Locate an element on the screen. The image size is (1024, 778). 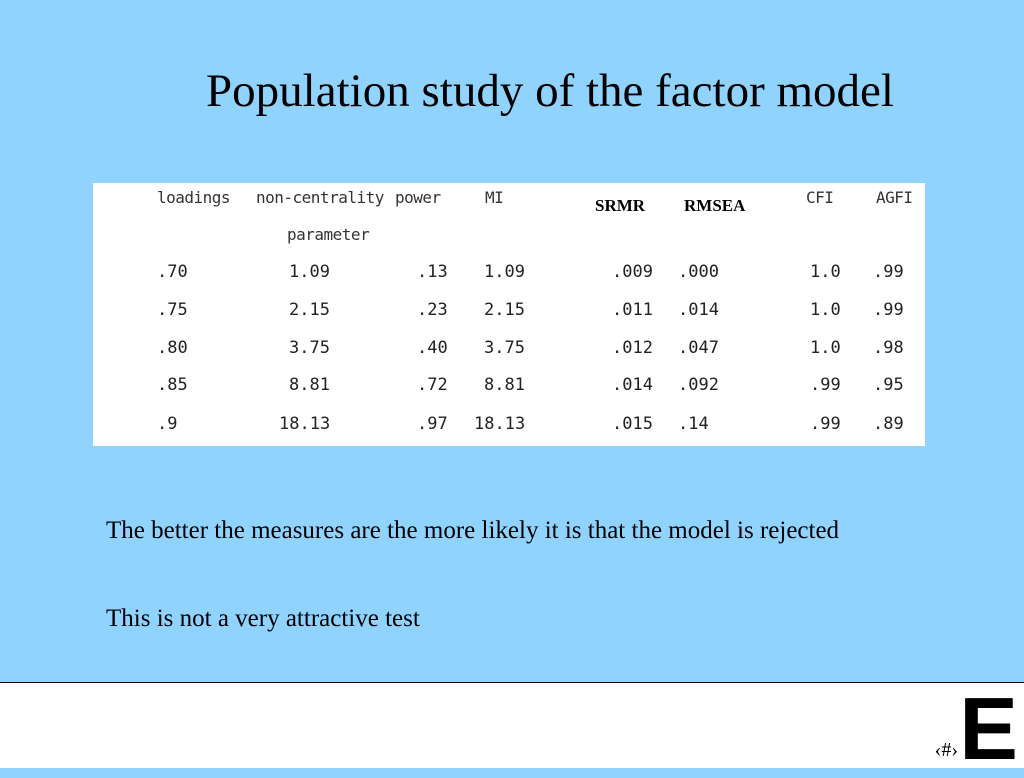
table-cell: .97 is located at coordinates (432, 424).